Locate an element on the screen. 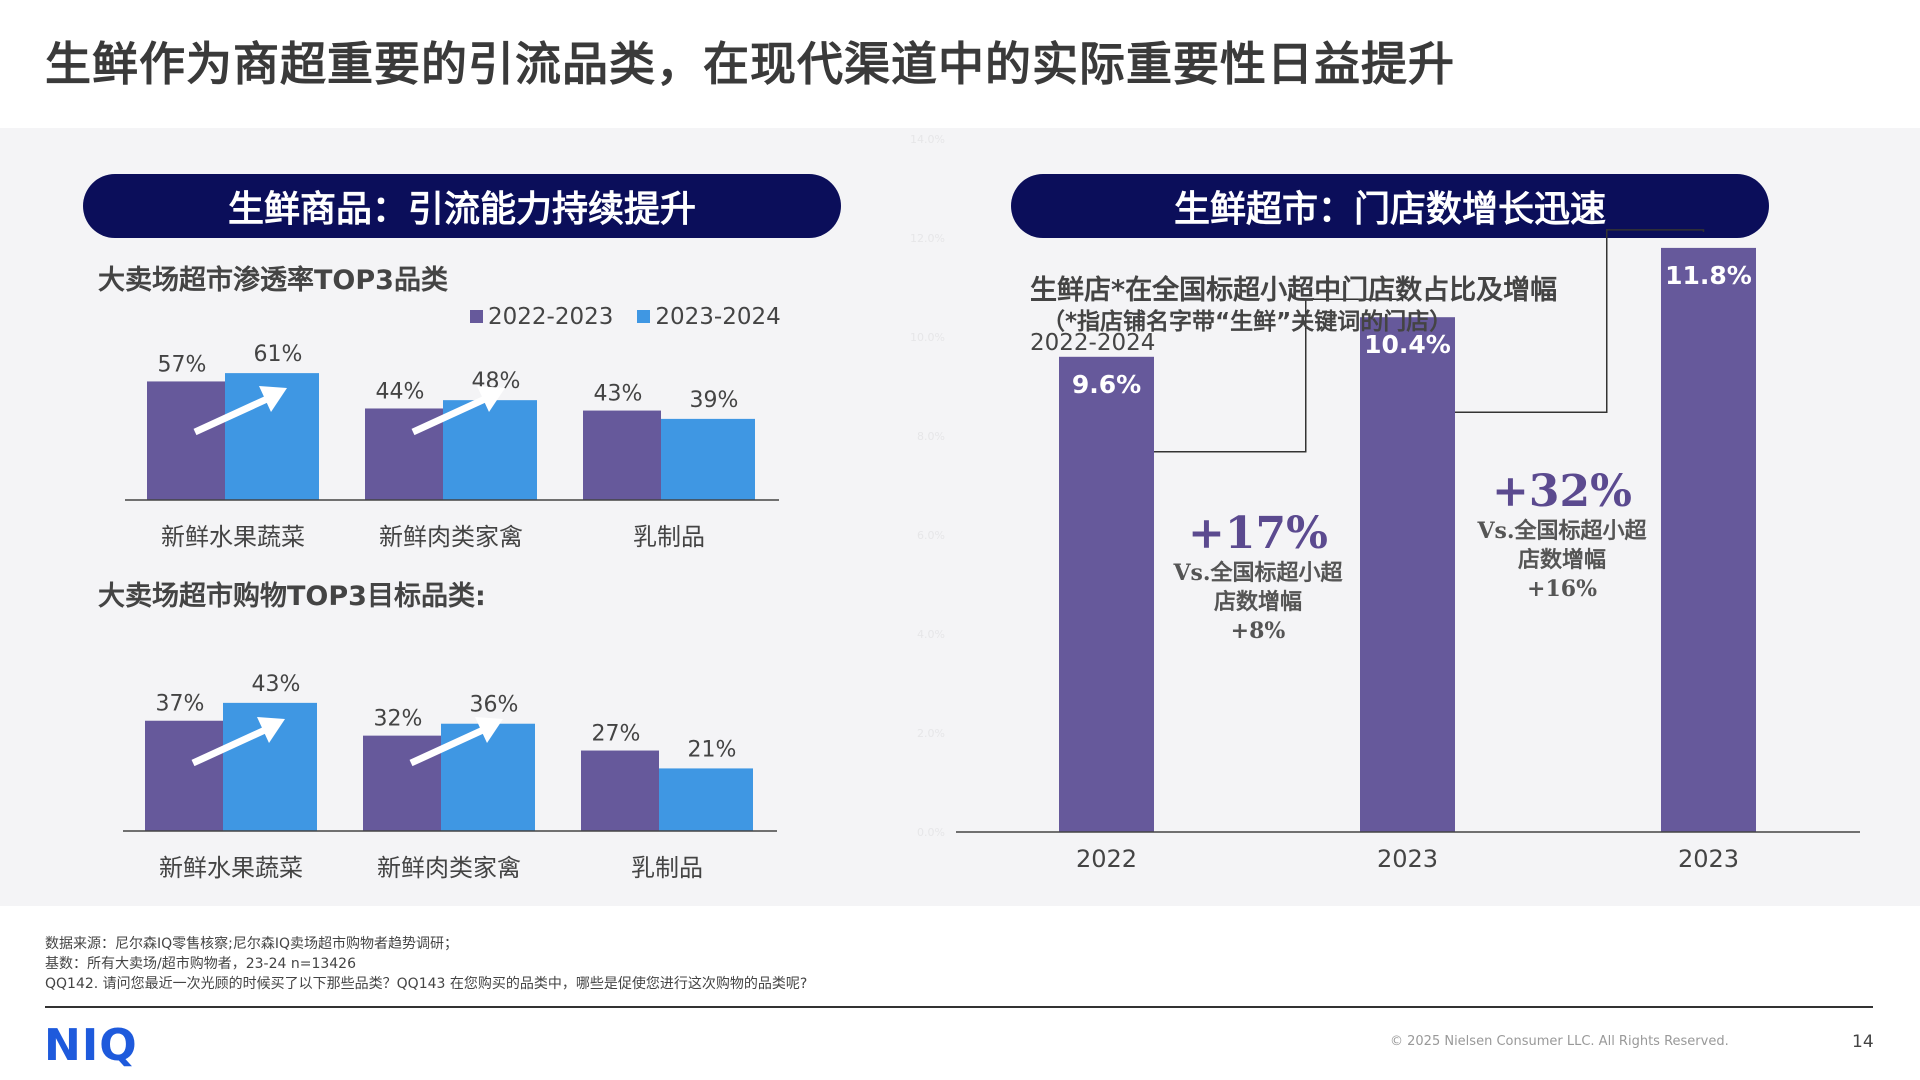  chart1-category-1: 新鲜肉类家禽 is located at coordinates (451, 537).